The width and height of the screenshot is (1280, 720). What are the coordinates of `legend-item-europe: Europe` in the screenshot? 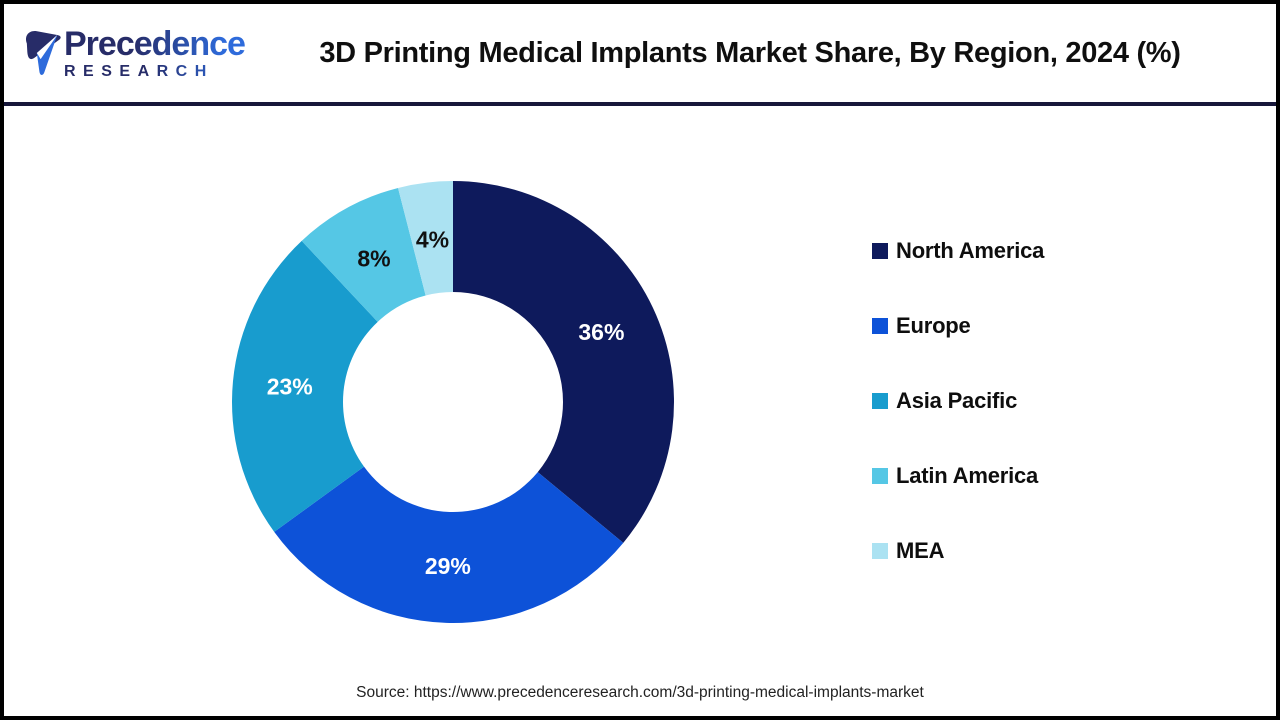 It's located at (958, 325).